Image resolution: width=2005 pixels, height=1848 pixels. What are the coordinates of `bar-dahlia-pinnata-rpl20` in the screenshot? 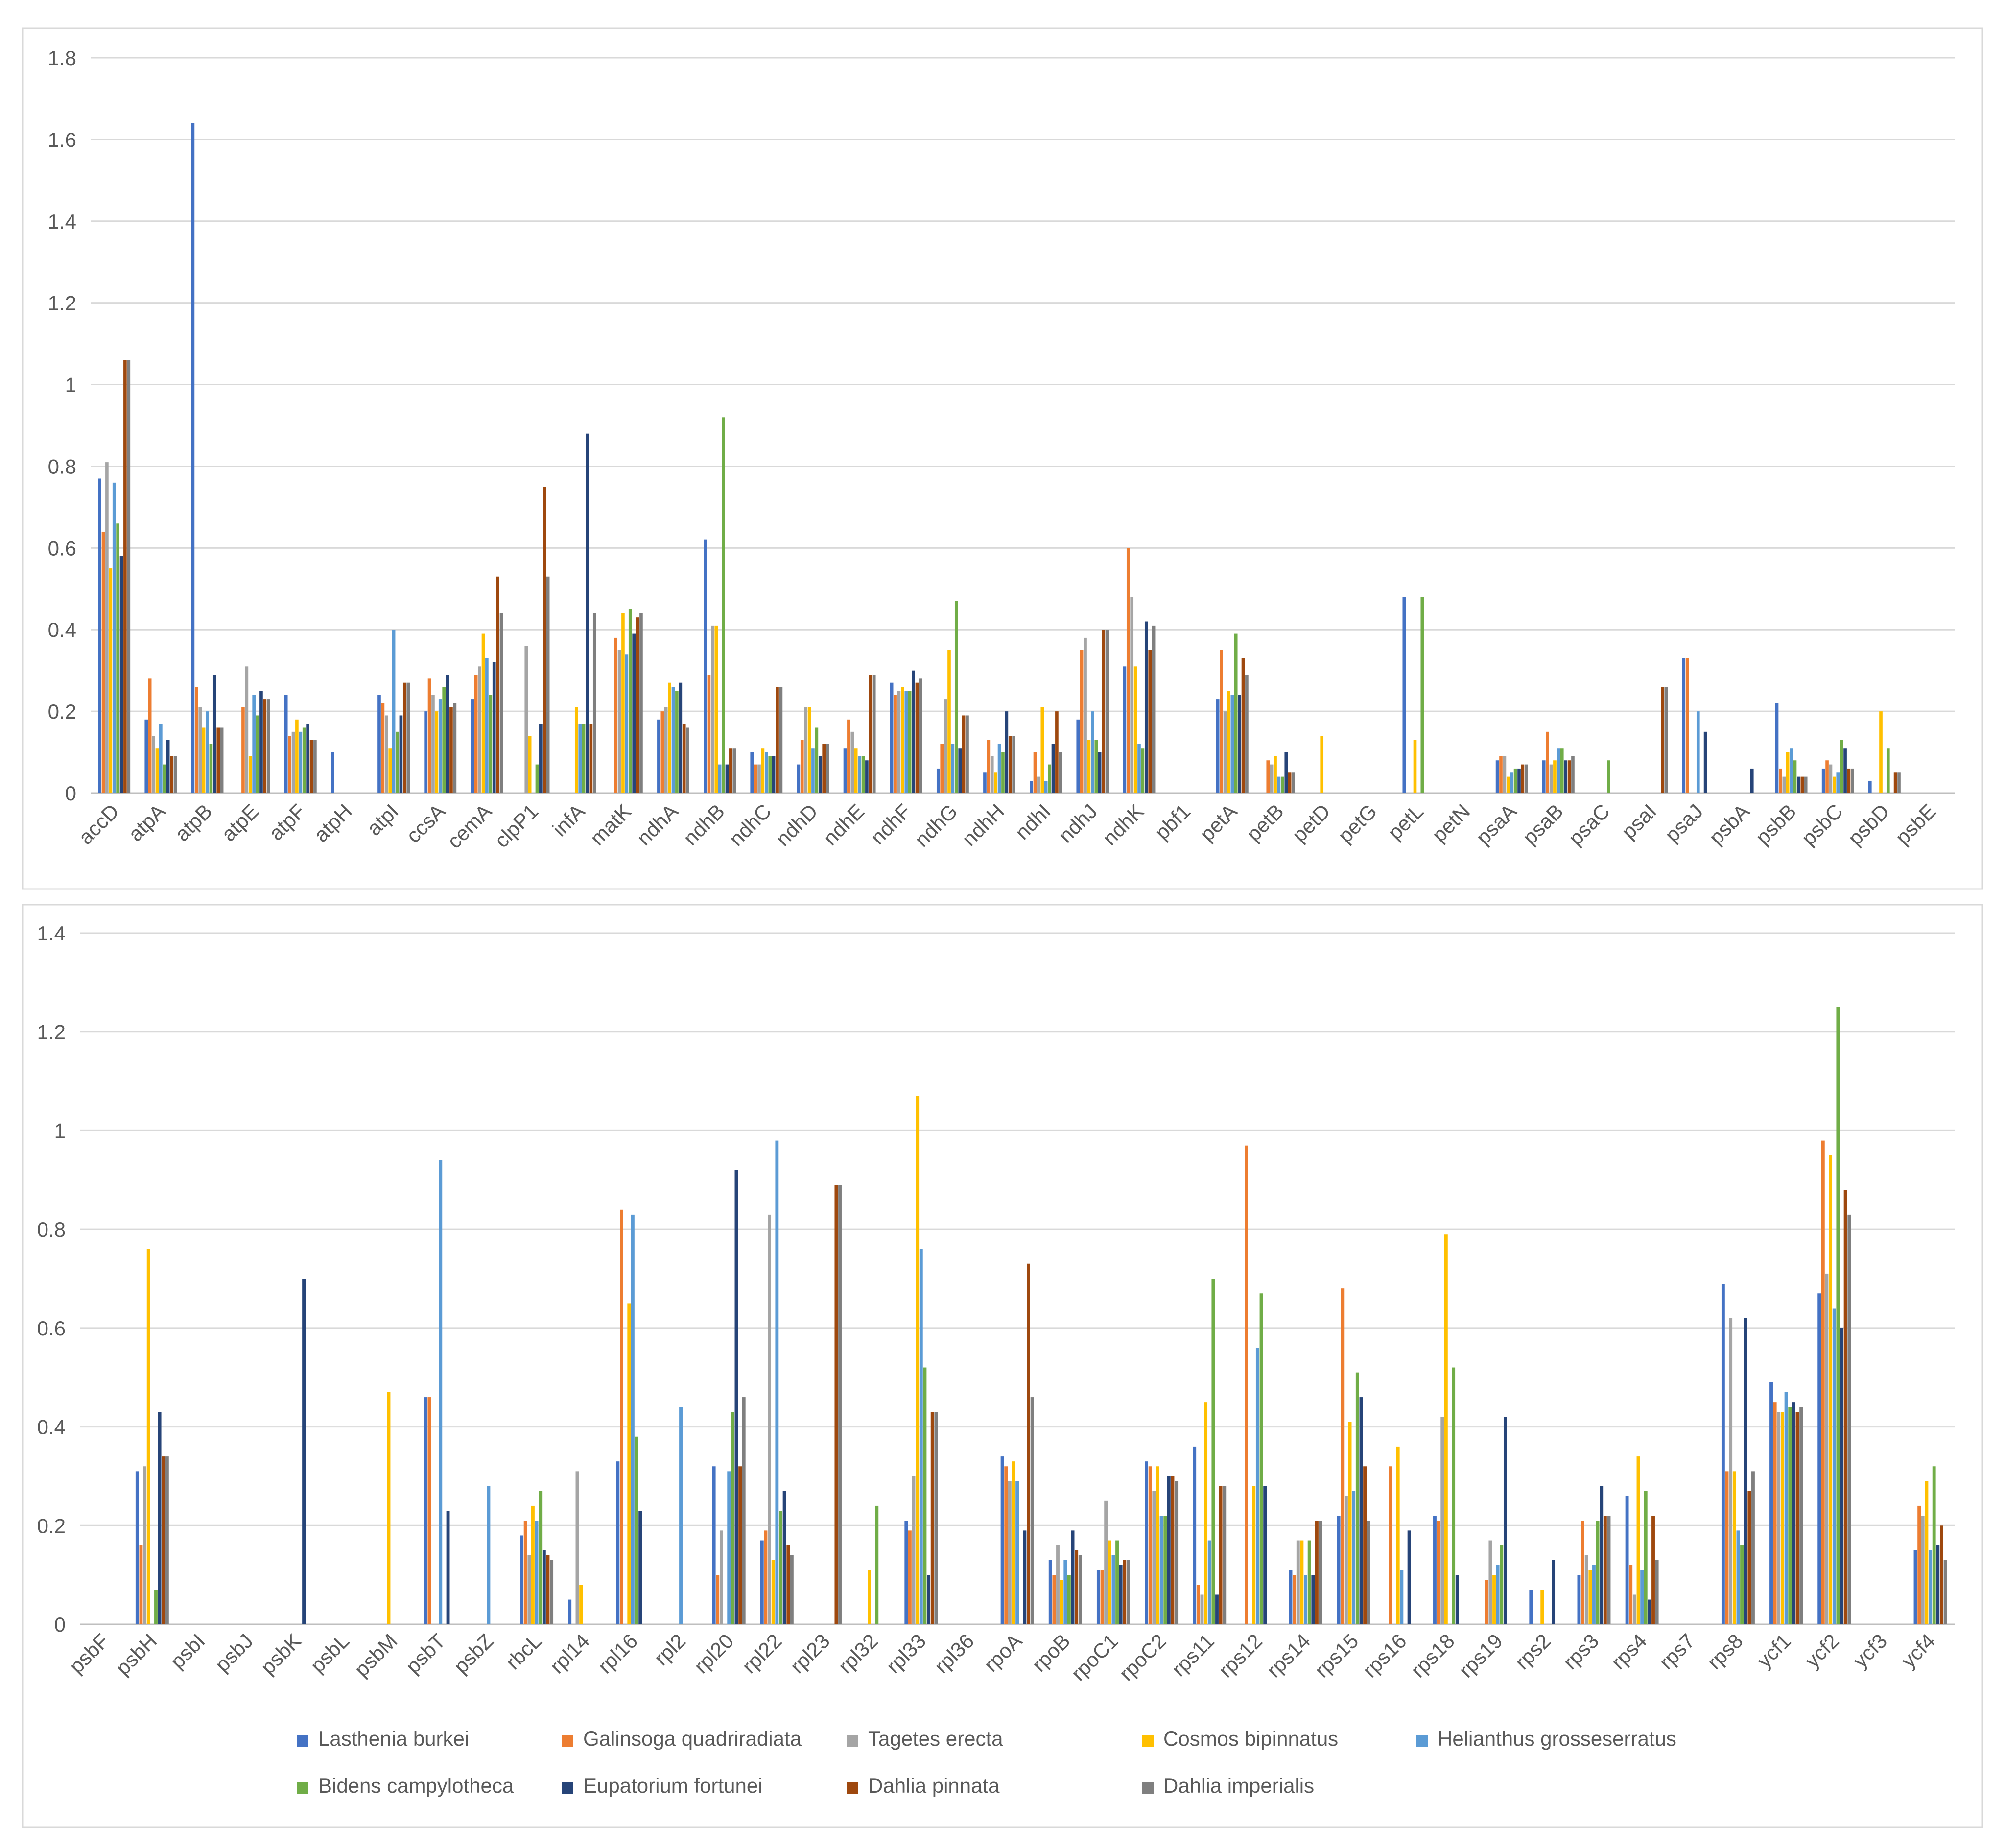 It's located at (740, 1545).